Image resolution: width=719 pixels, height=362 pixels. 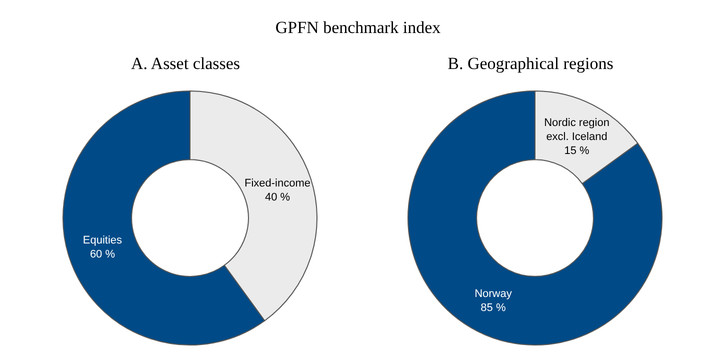 I want to click on data-label: 85 %, so click(x=493, y=308).